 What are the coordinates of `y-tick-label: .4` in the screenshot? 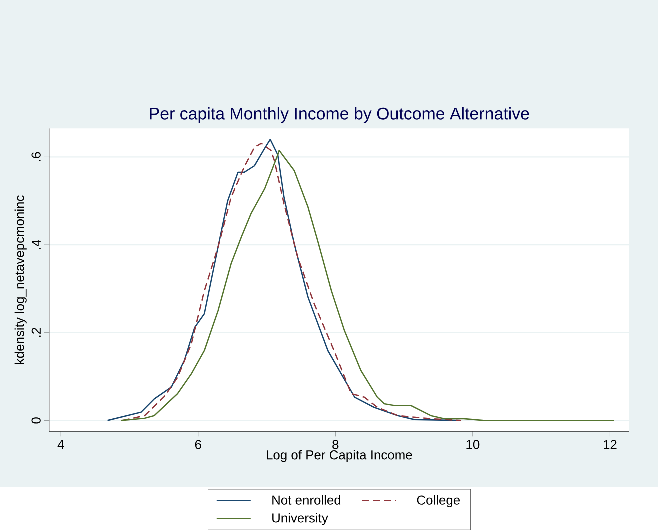 It's located at (36, 245).